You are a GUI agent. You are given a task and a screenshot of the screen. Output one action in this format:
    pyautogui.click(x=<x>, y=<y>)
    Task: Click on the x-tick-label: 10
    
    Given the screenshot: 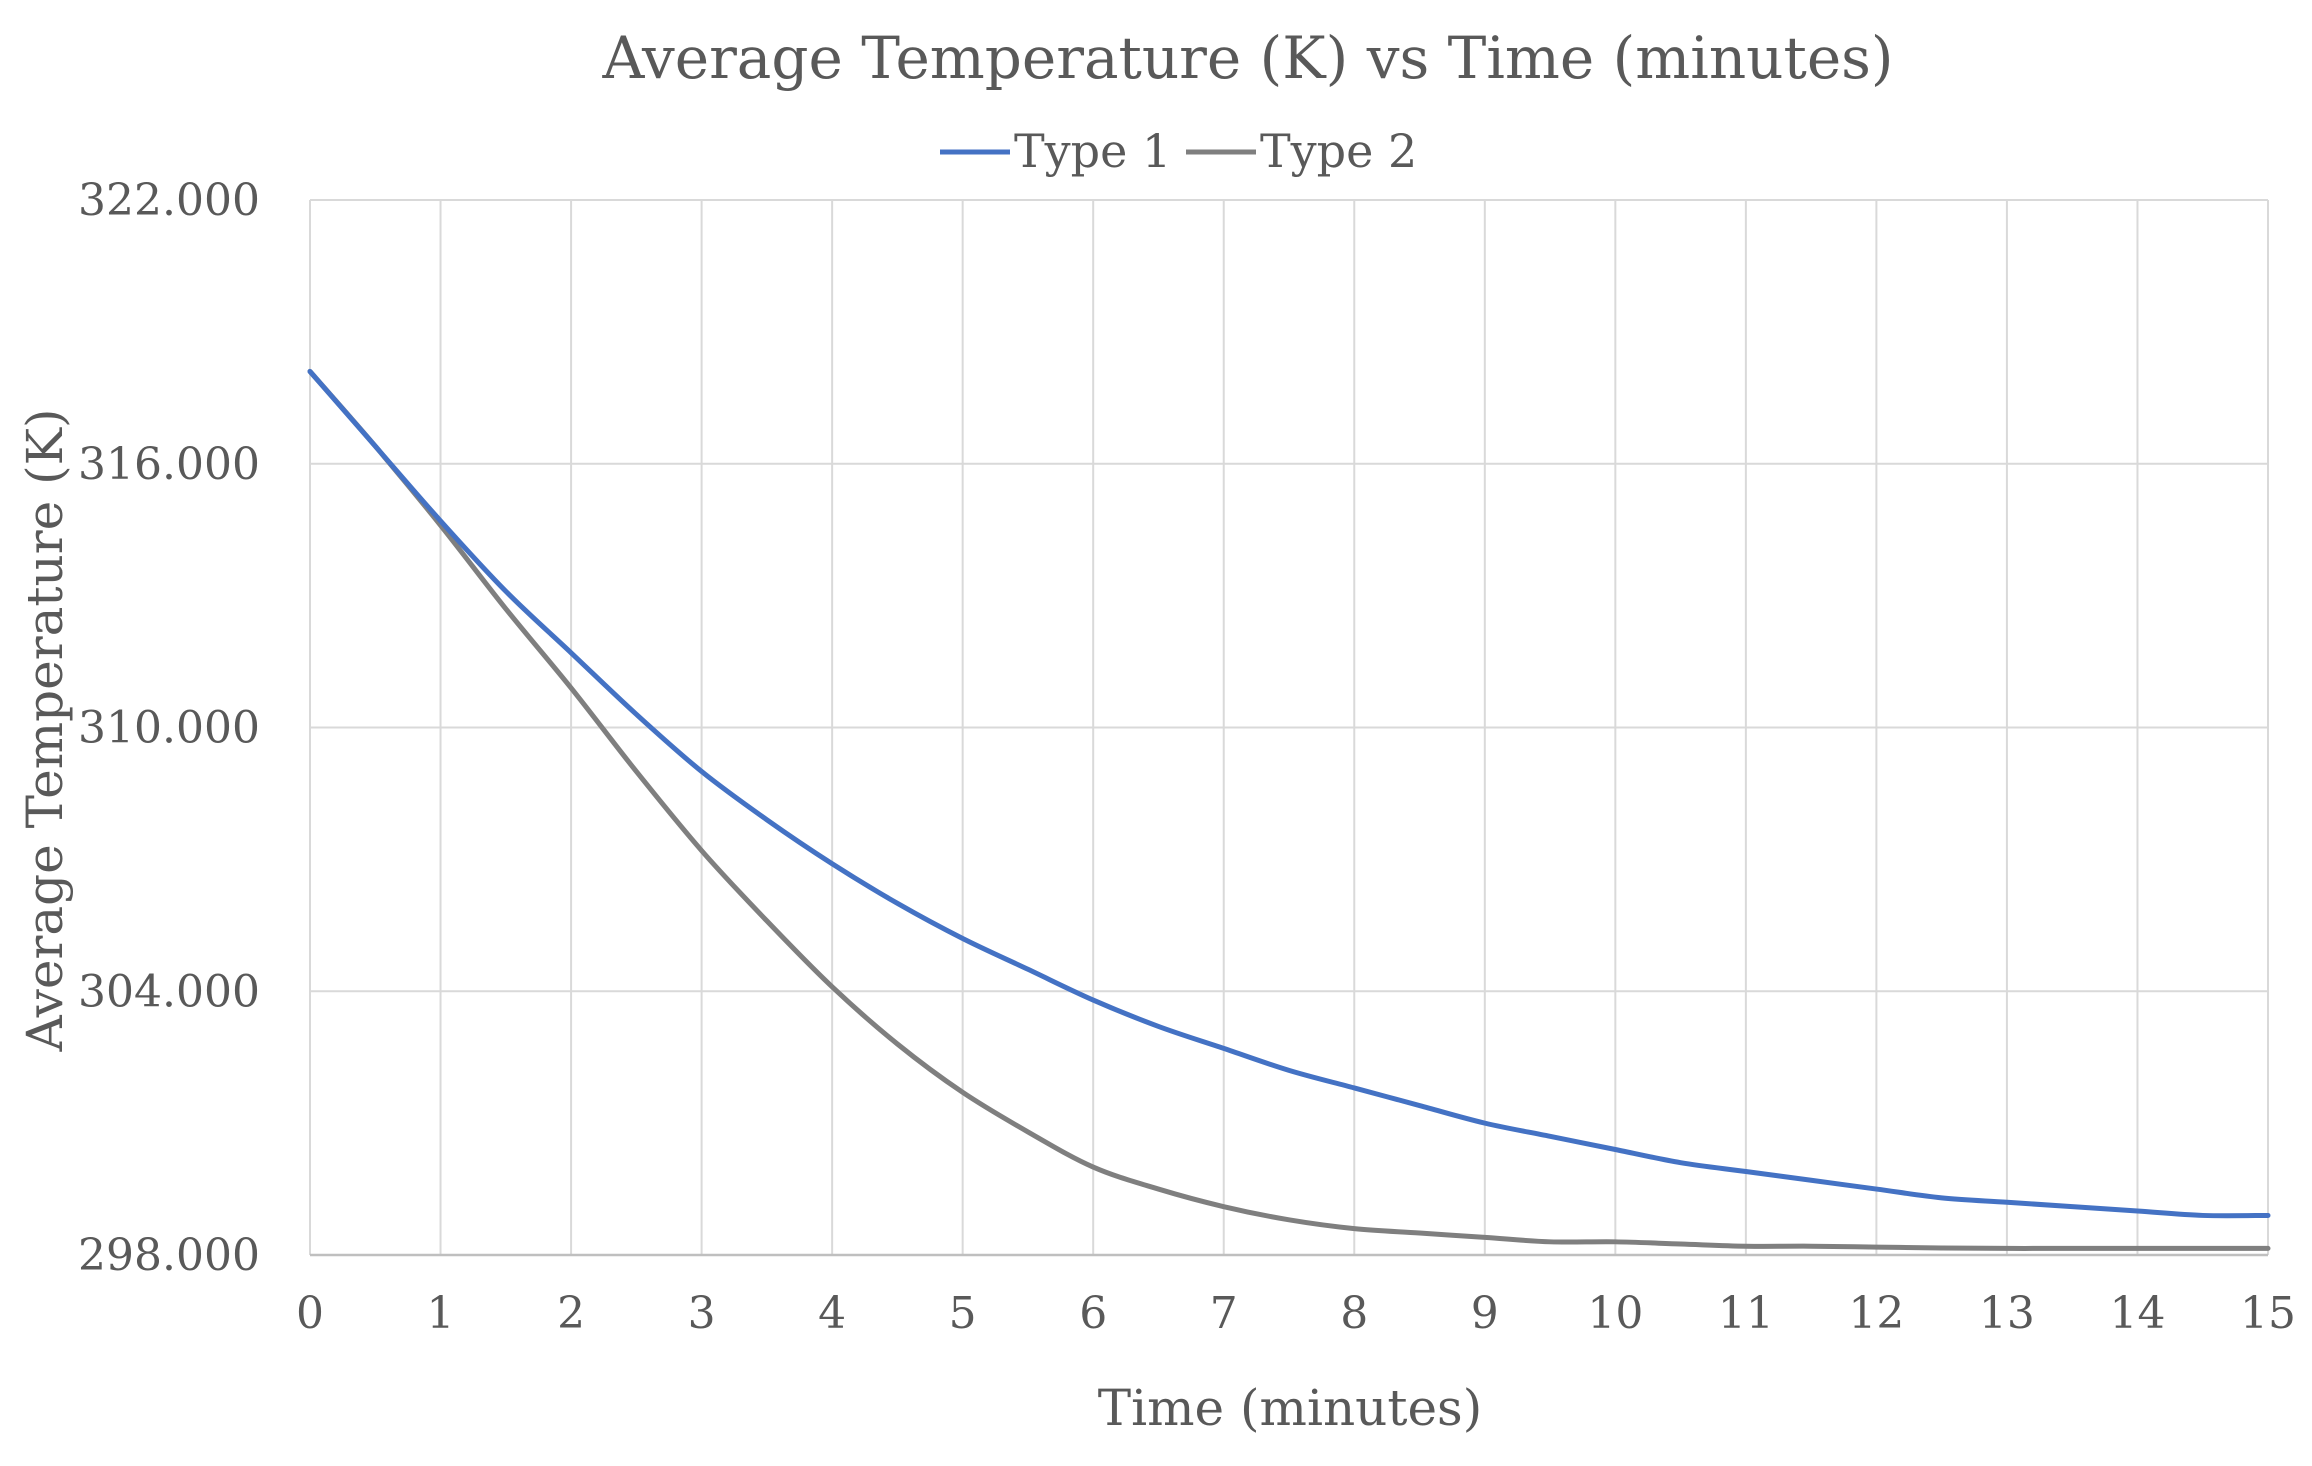 What is the action you would take?
    pyautogui.click(x=1615, y=1313)
    